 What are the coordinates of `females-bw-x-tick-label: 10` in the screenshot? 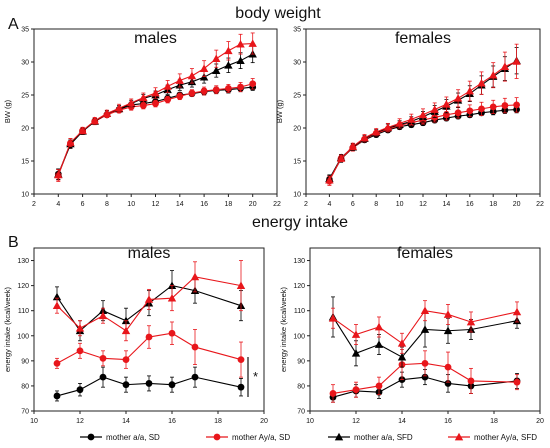 It's located at (400, 204).